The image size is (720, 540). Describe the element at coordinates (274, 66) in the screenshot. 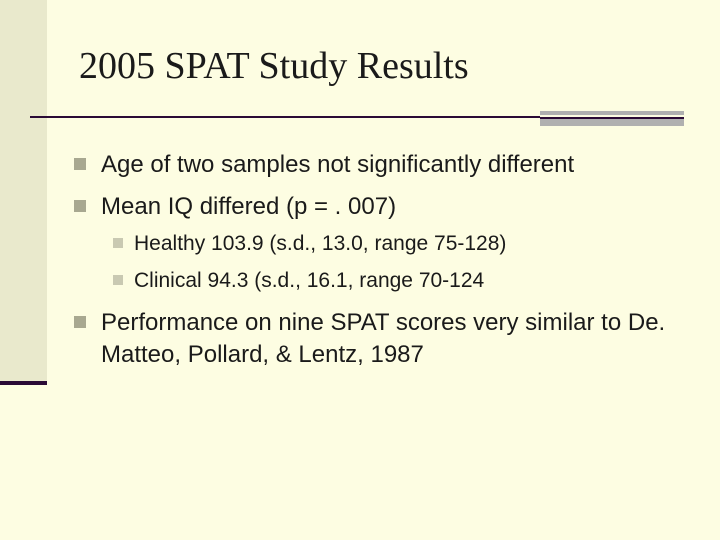

I see `slide-title: 2005 SPAT Study Results` at that location.